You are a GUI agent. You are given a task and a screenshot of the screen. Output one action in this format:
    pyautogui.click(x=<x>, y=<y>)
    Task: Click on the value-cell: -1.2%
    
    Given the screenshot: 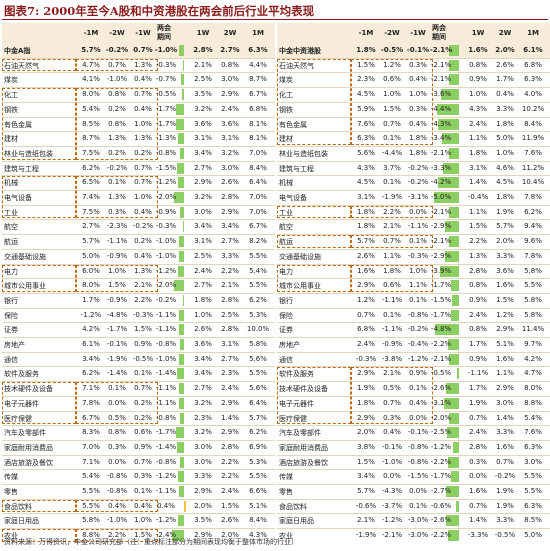 What is the action you would take?
    pyautogui.click(x=166, y=520)
    